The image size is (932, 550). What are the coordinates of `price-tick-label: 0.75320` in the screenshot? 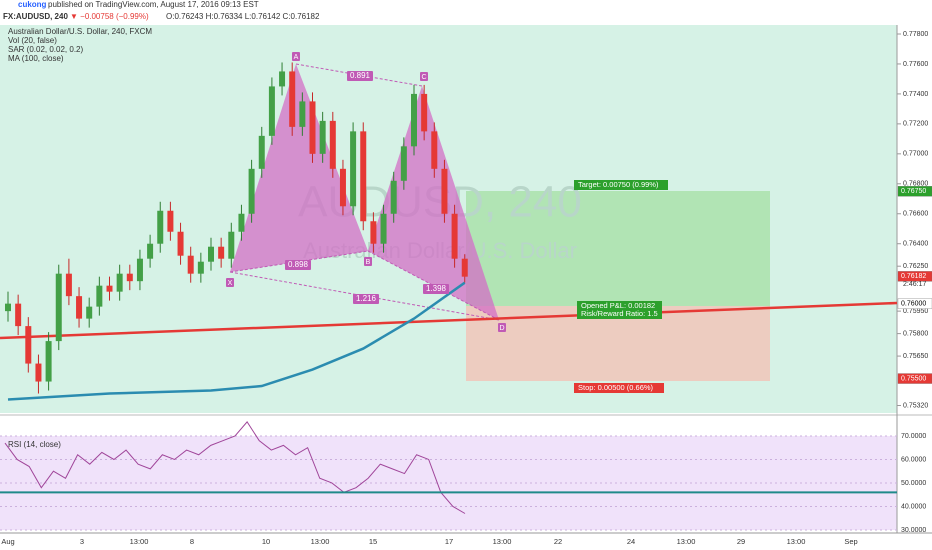 It's located at (915, 405).